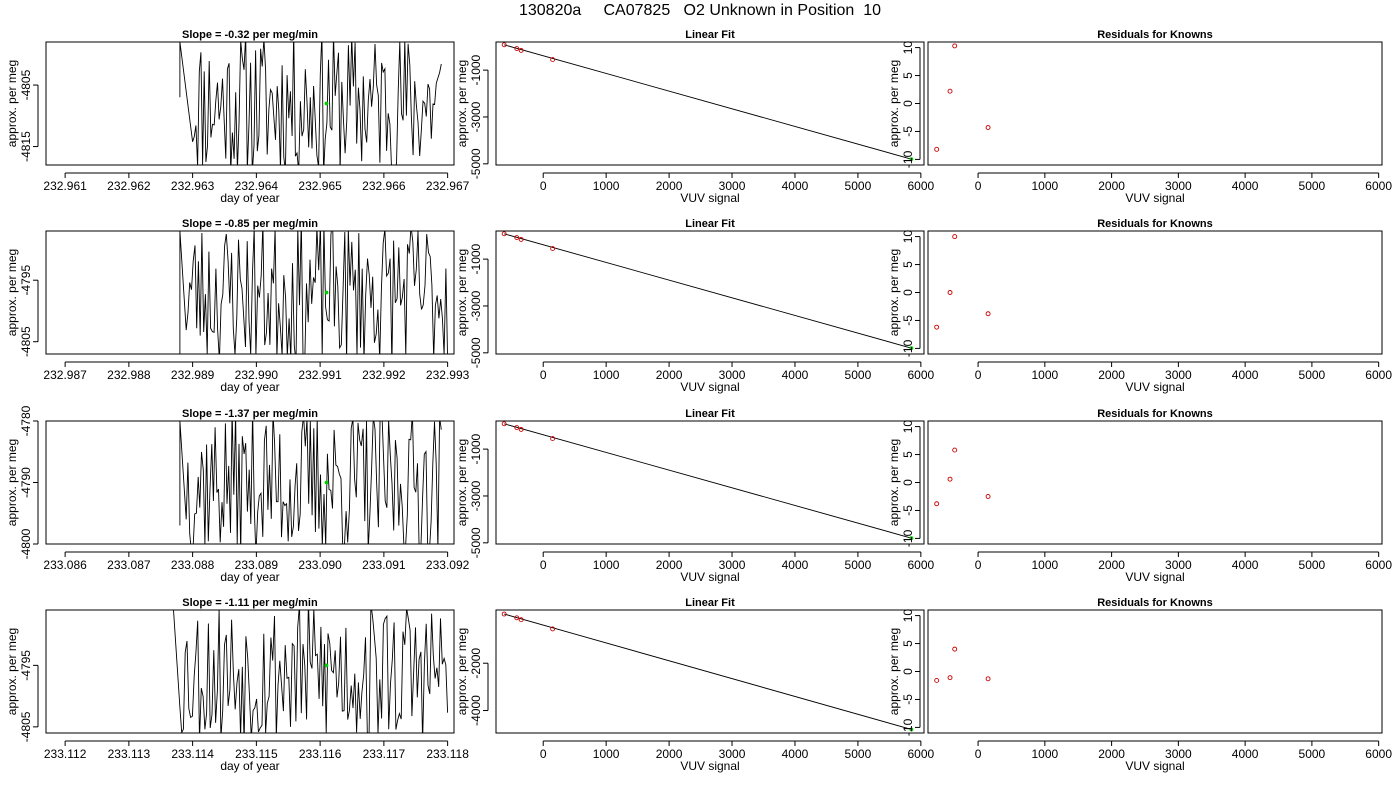  Describe the element at coordinates (1378, 565) in the screenshot. I see `plot-3-3-x-tick-label-7: 6000` at that location.